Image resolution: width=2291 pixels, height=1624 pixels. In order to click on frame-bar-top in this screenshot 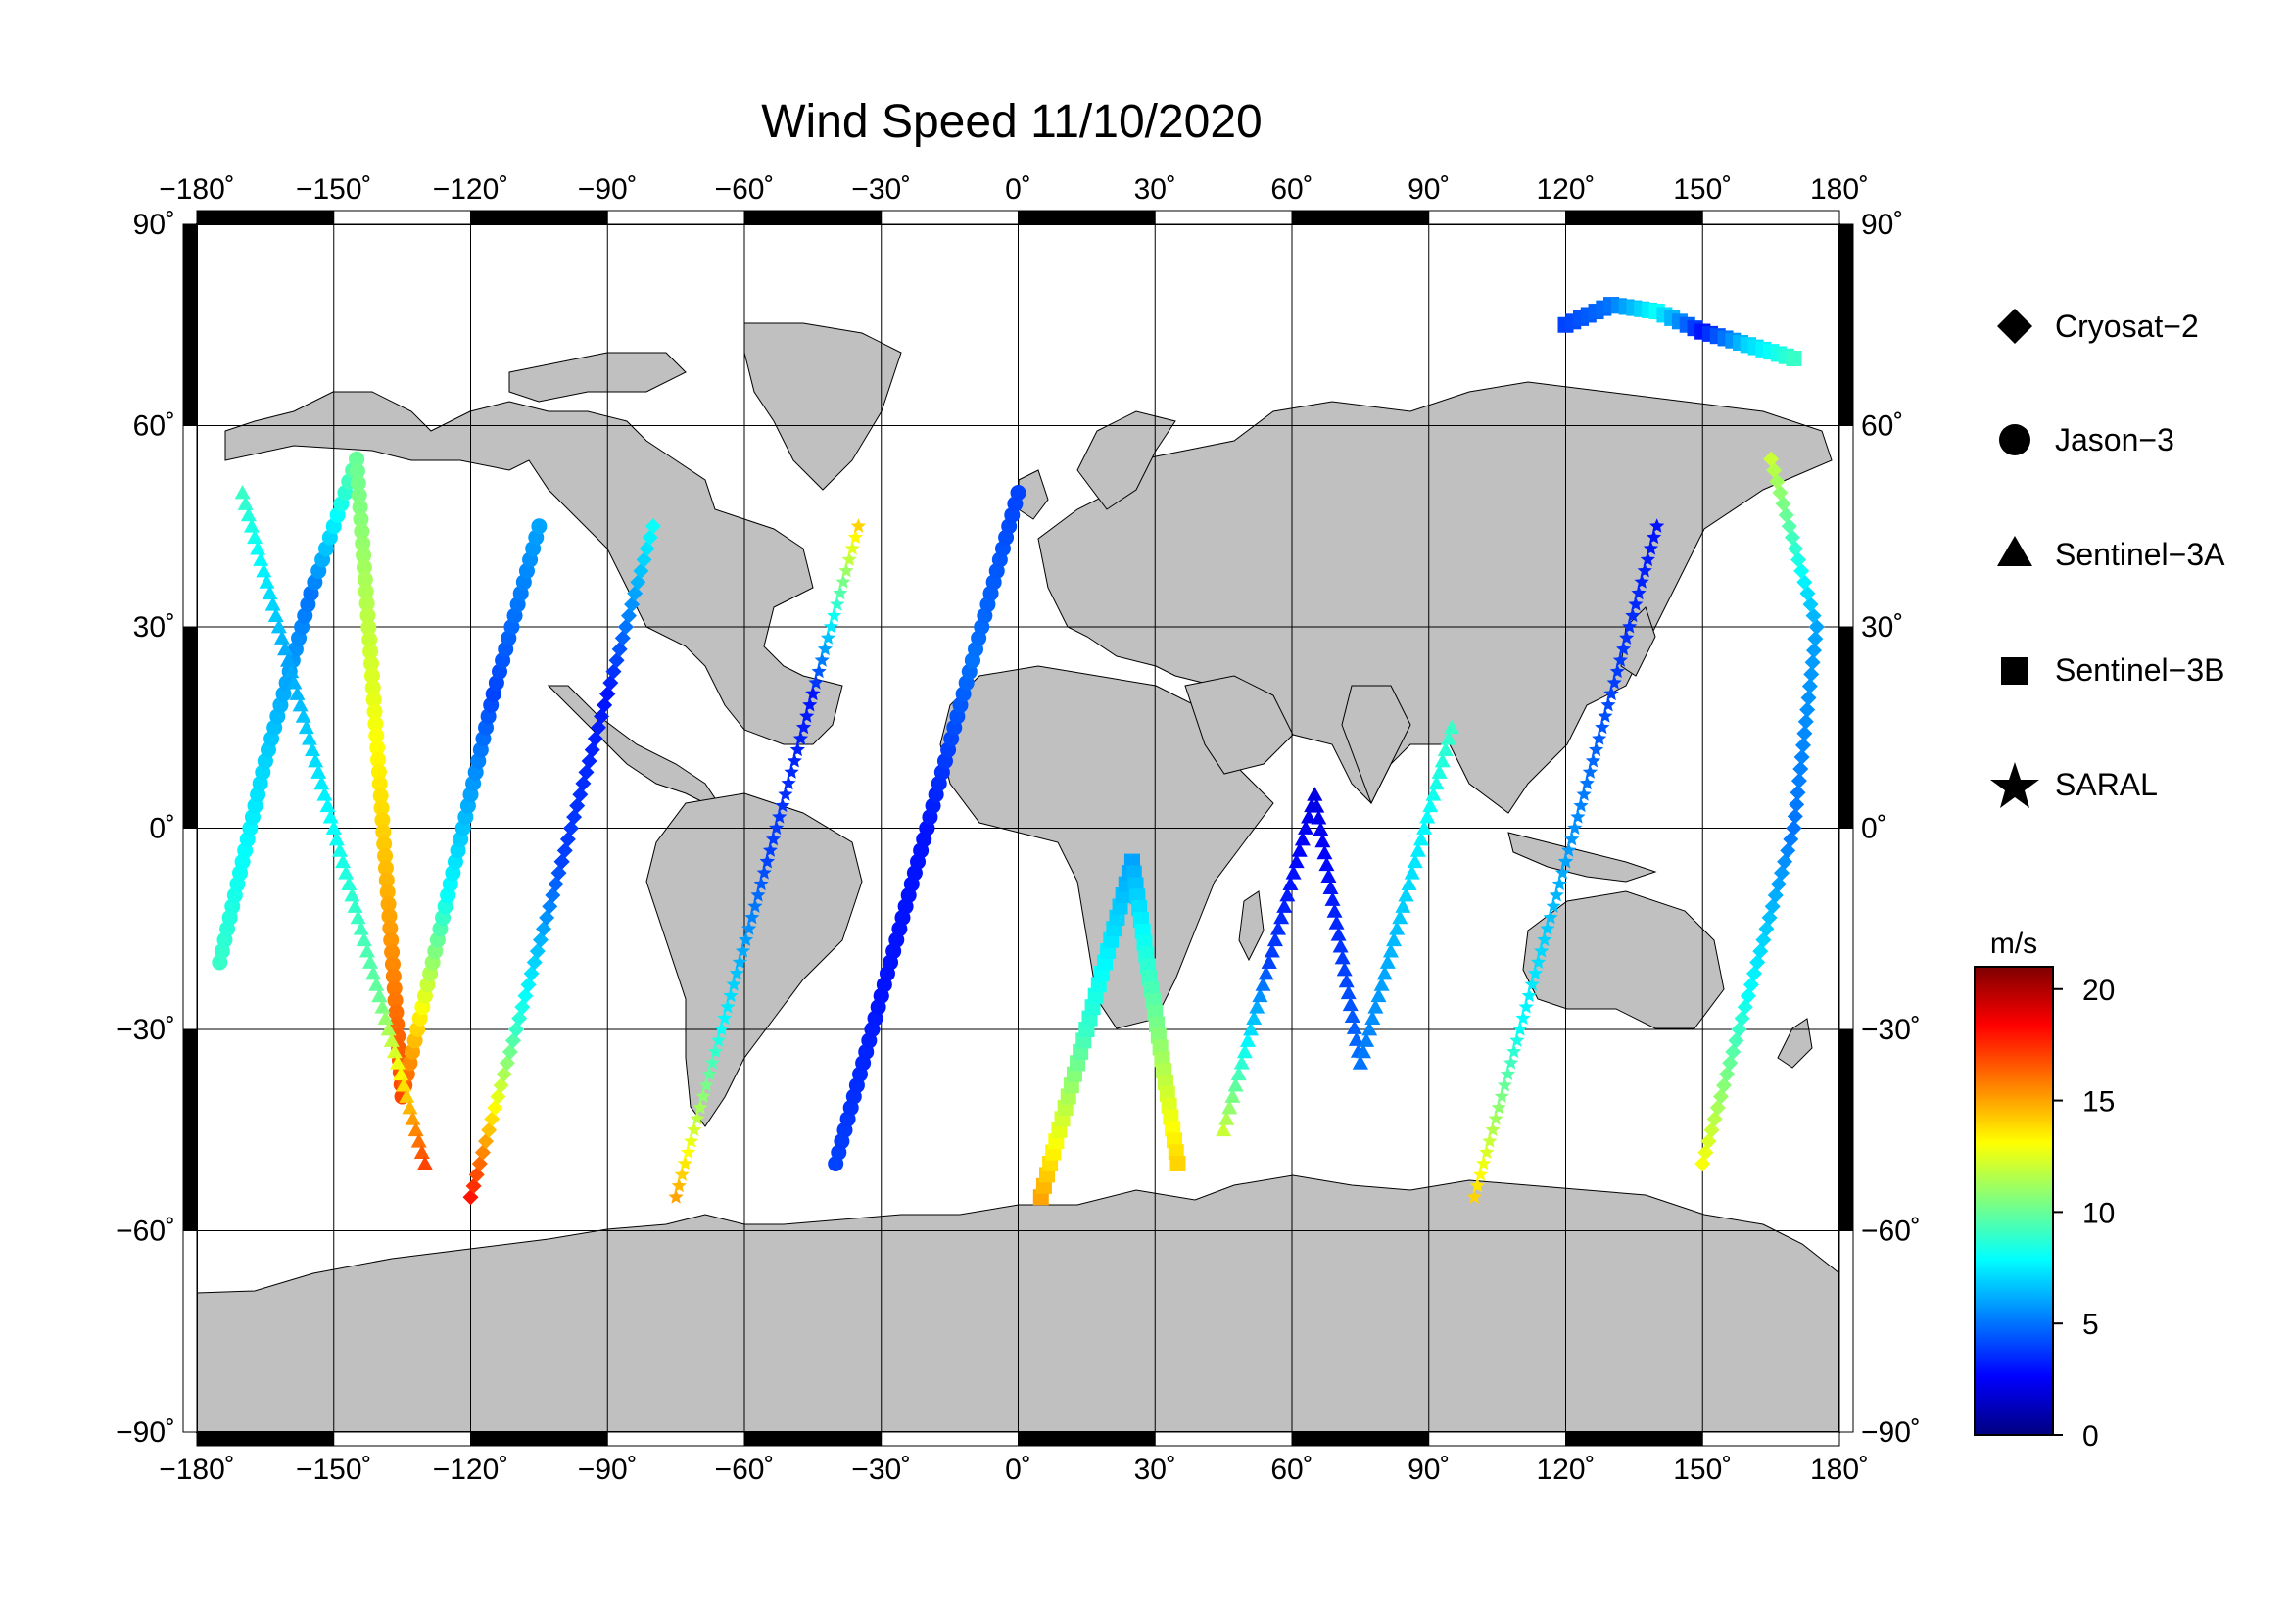, I will do `click(1770, 217)`.